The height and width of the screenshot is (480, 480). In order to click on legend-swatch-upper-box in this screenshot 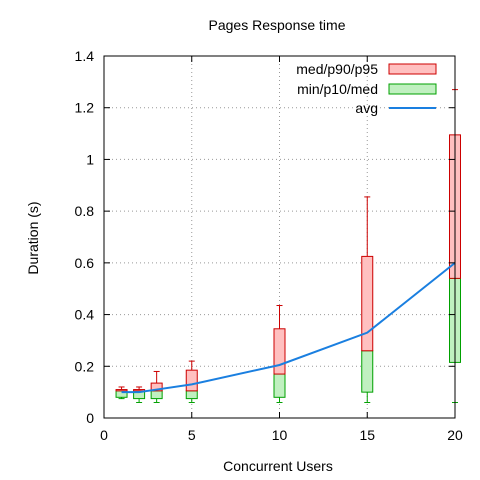, I will do `click(412, 69)`.